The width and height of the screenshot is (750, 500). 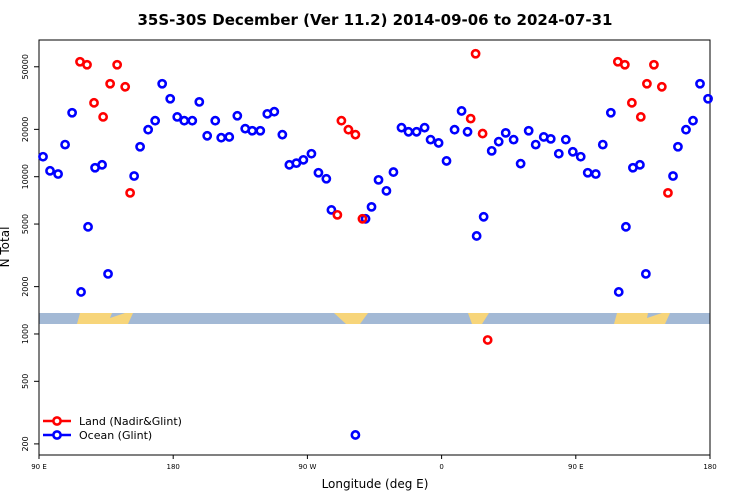 What do you see at coordinates (115, 435) in the screenshot?
I see `legend-label: Ocean (Glint)` at bounding box center [115, 435].